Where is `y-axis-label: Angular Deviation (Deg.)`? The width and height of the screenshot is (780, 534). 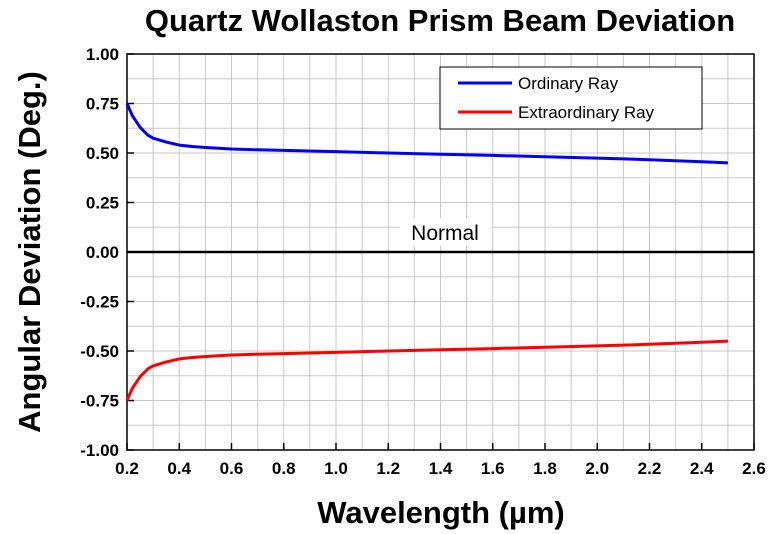
y-axis-label: Angular Deviation (Deg.) is located at coordinates (29, 252).